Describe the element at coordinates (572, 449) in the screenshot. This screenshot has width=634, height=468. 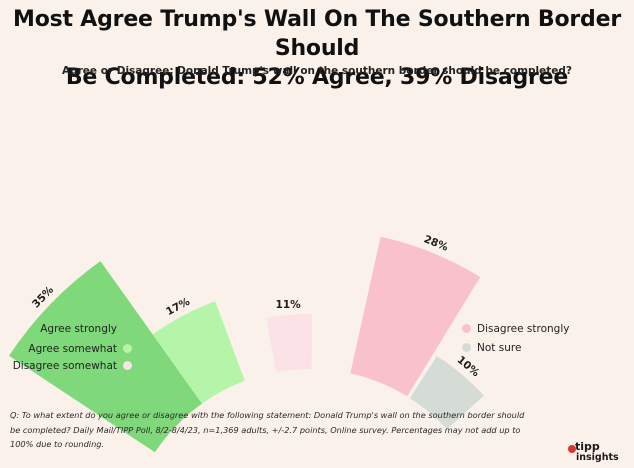
I see `logo-mark-icon` at that location.